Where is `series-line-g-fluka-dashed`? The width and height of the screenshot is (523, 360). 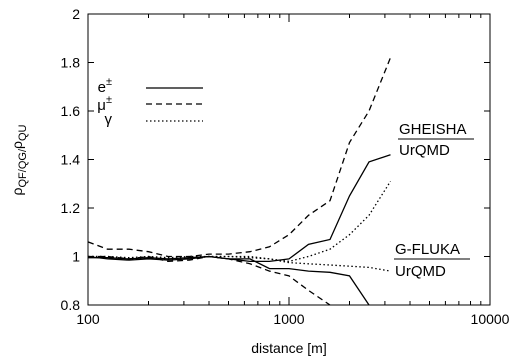 series-line-g-fluka-dashed is located at coordinates (209, 280).